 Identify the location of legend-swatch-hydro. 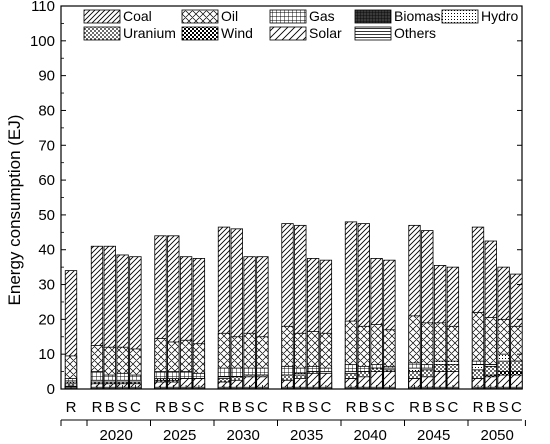
(460, 16).